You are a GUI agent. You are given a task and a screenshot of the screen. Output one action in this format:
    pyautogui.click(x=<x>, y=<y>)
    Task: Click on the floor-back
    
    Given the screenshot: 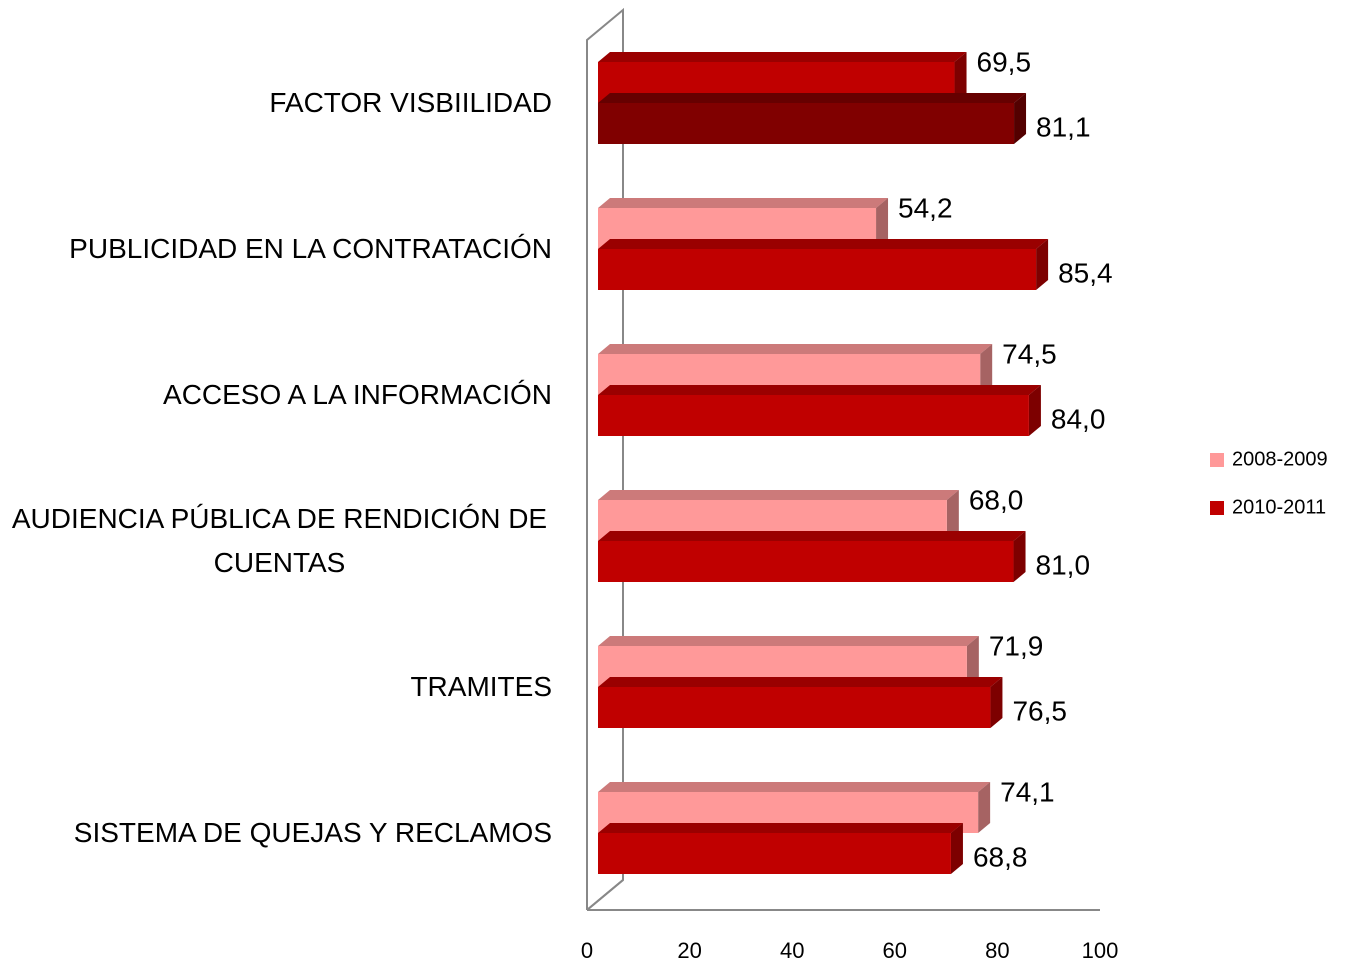 What is the action you would take?
    pyautogui.click(x=605, y=895)
    